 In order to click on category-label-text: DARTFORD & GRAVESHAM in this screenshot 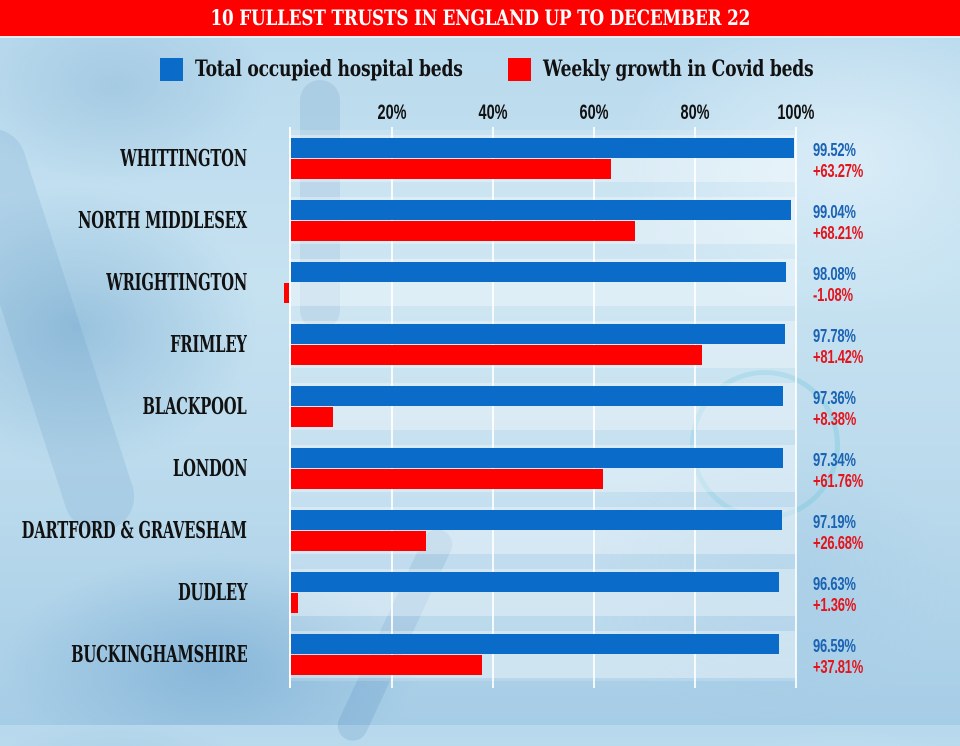, I will do `click(134, 530)`.